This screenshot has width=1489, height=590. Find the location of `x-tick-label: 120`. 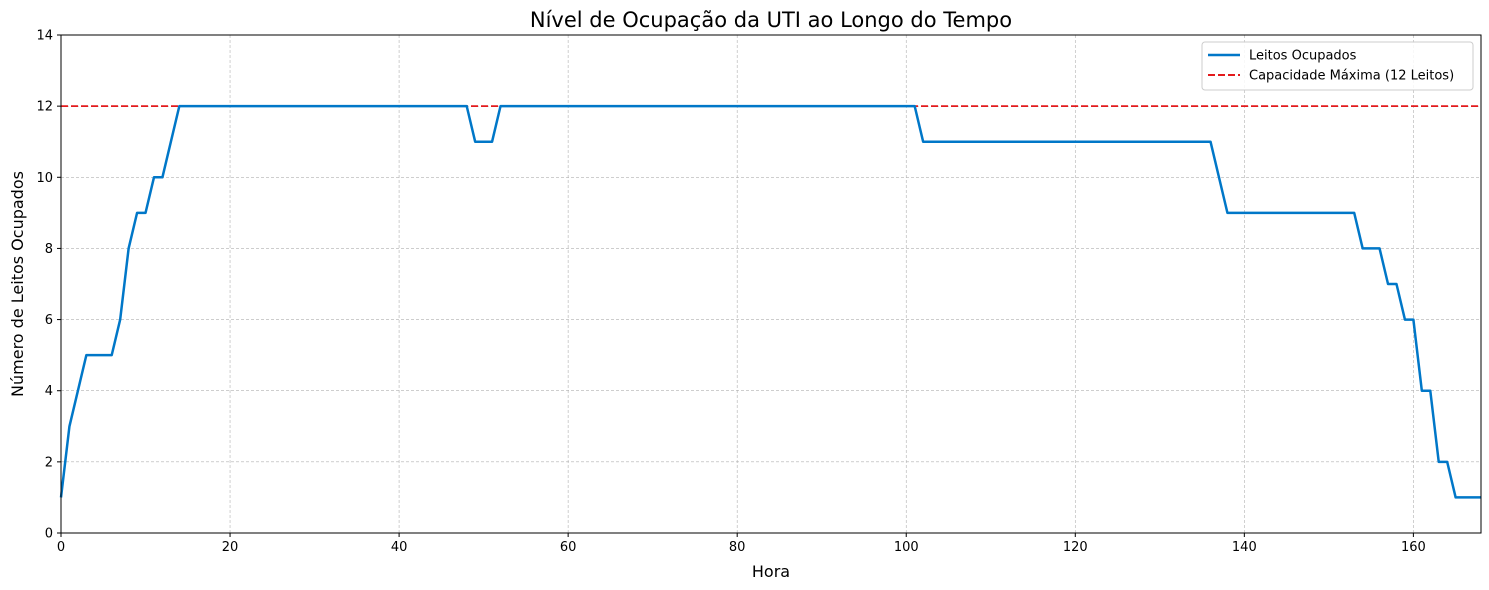

x-tick-label: 120 is located at coordinates (1075, 547).